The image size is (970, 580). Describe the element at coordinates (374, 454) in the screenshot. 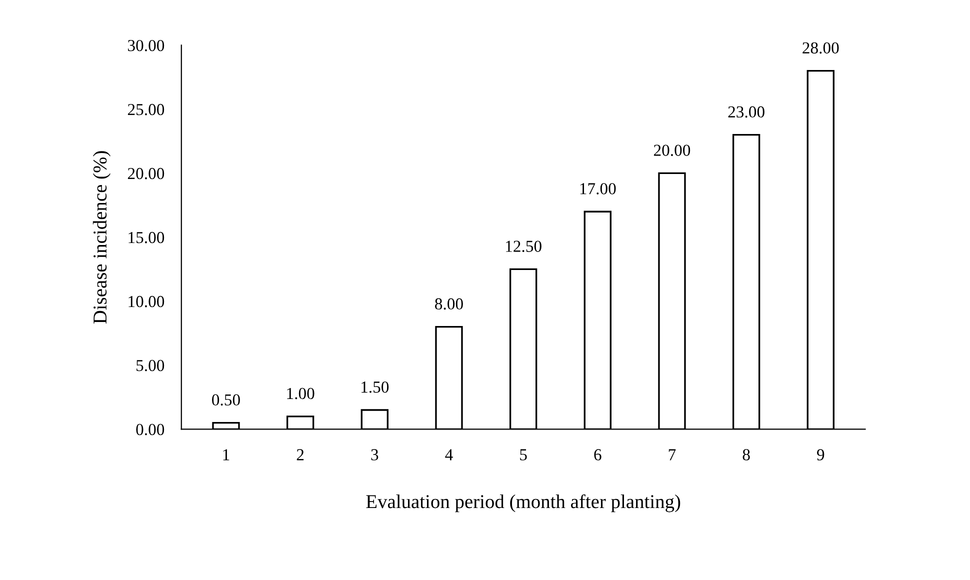

I see `x-tick-label: 3` at that location.